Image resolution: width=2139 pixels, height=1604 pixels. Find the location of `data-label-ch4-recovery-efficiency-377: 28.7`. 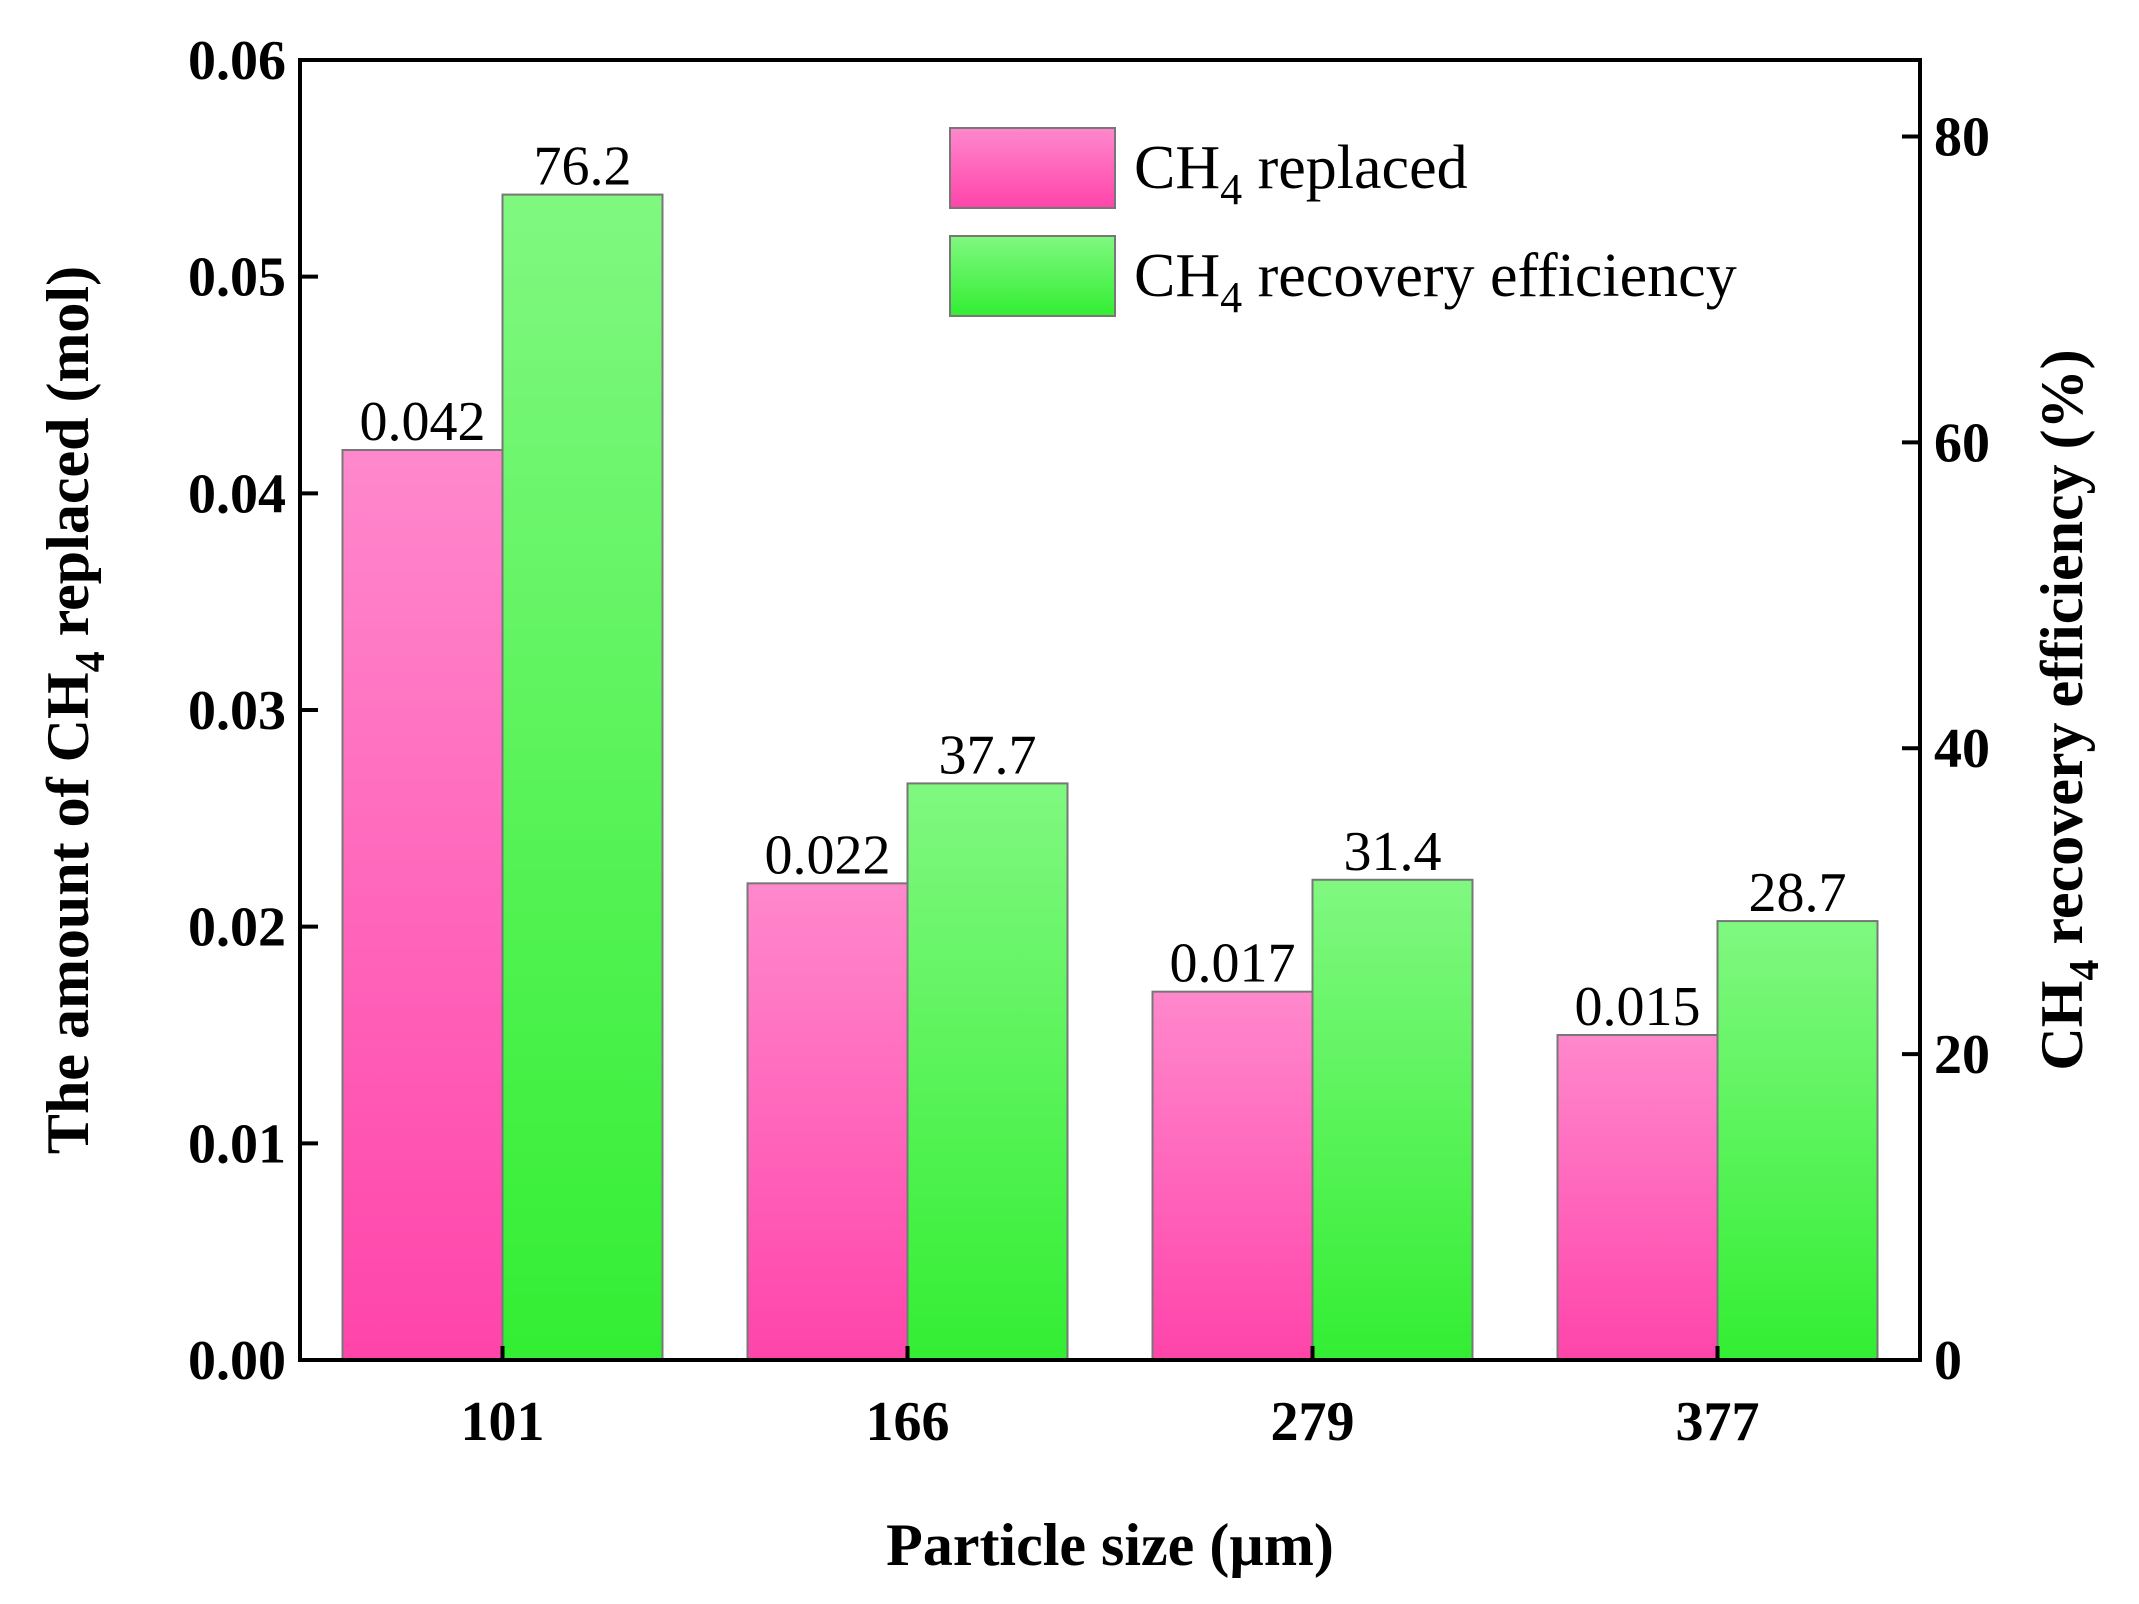

data-label-ch4-recovery-efficiency-377: 28.7 is located at coordinates (1798, 893).